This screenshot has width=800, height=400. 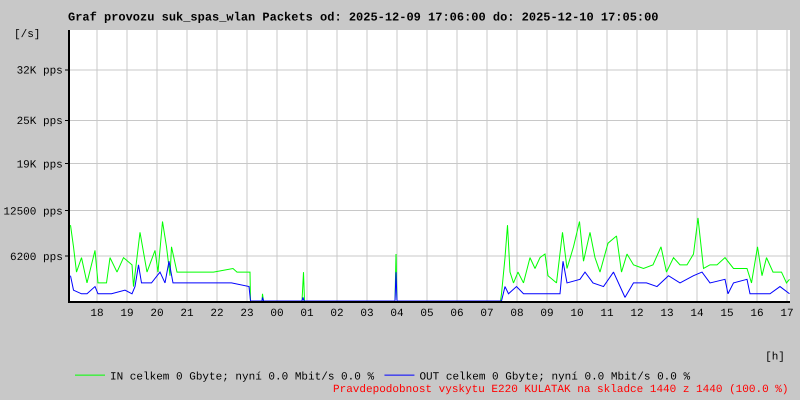 I want to click on x-tick-label: 04, so click(x=397, y=314).